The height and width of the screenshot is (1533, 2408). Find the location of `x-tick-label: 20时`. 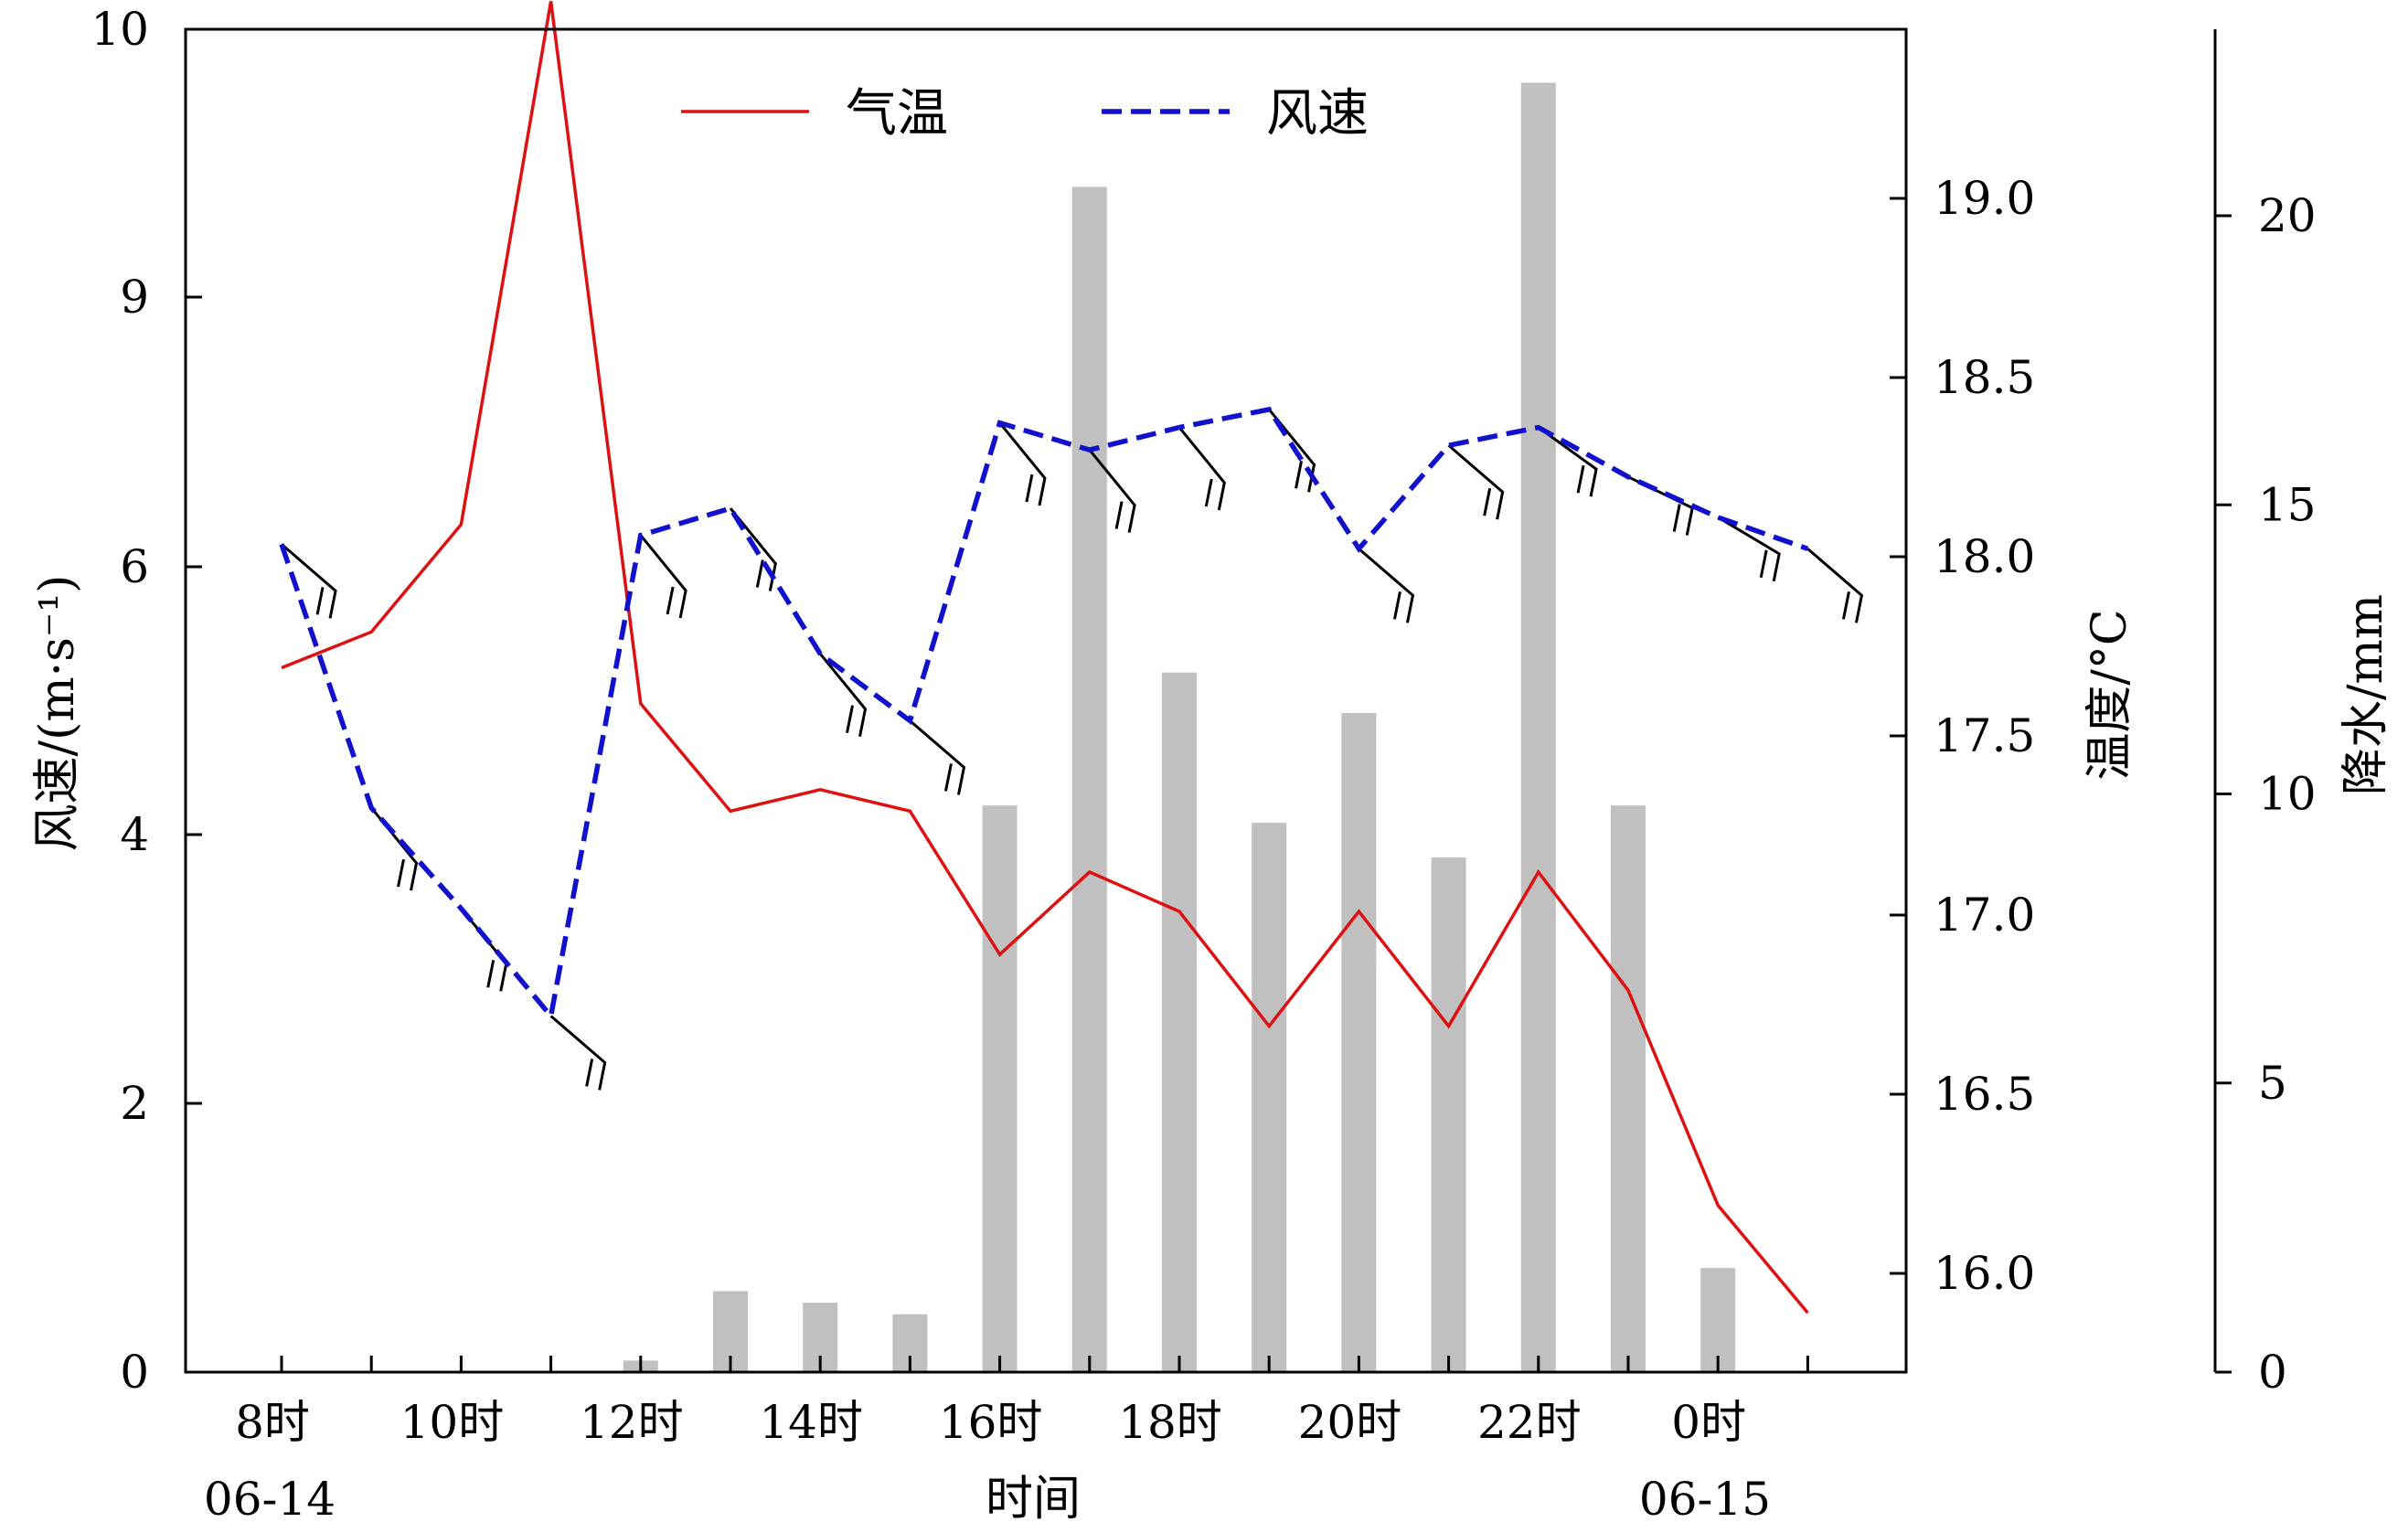

x-tick-label: 20时 is located at coordinates (1350, 1422).